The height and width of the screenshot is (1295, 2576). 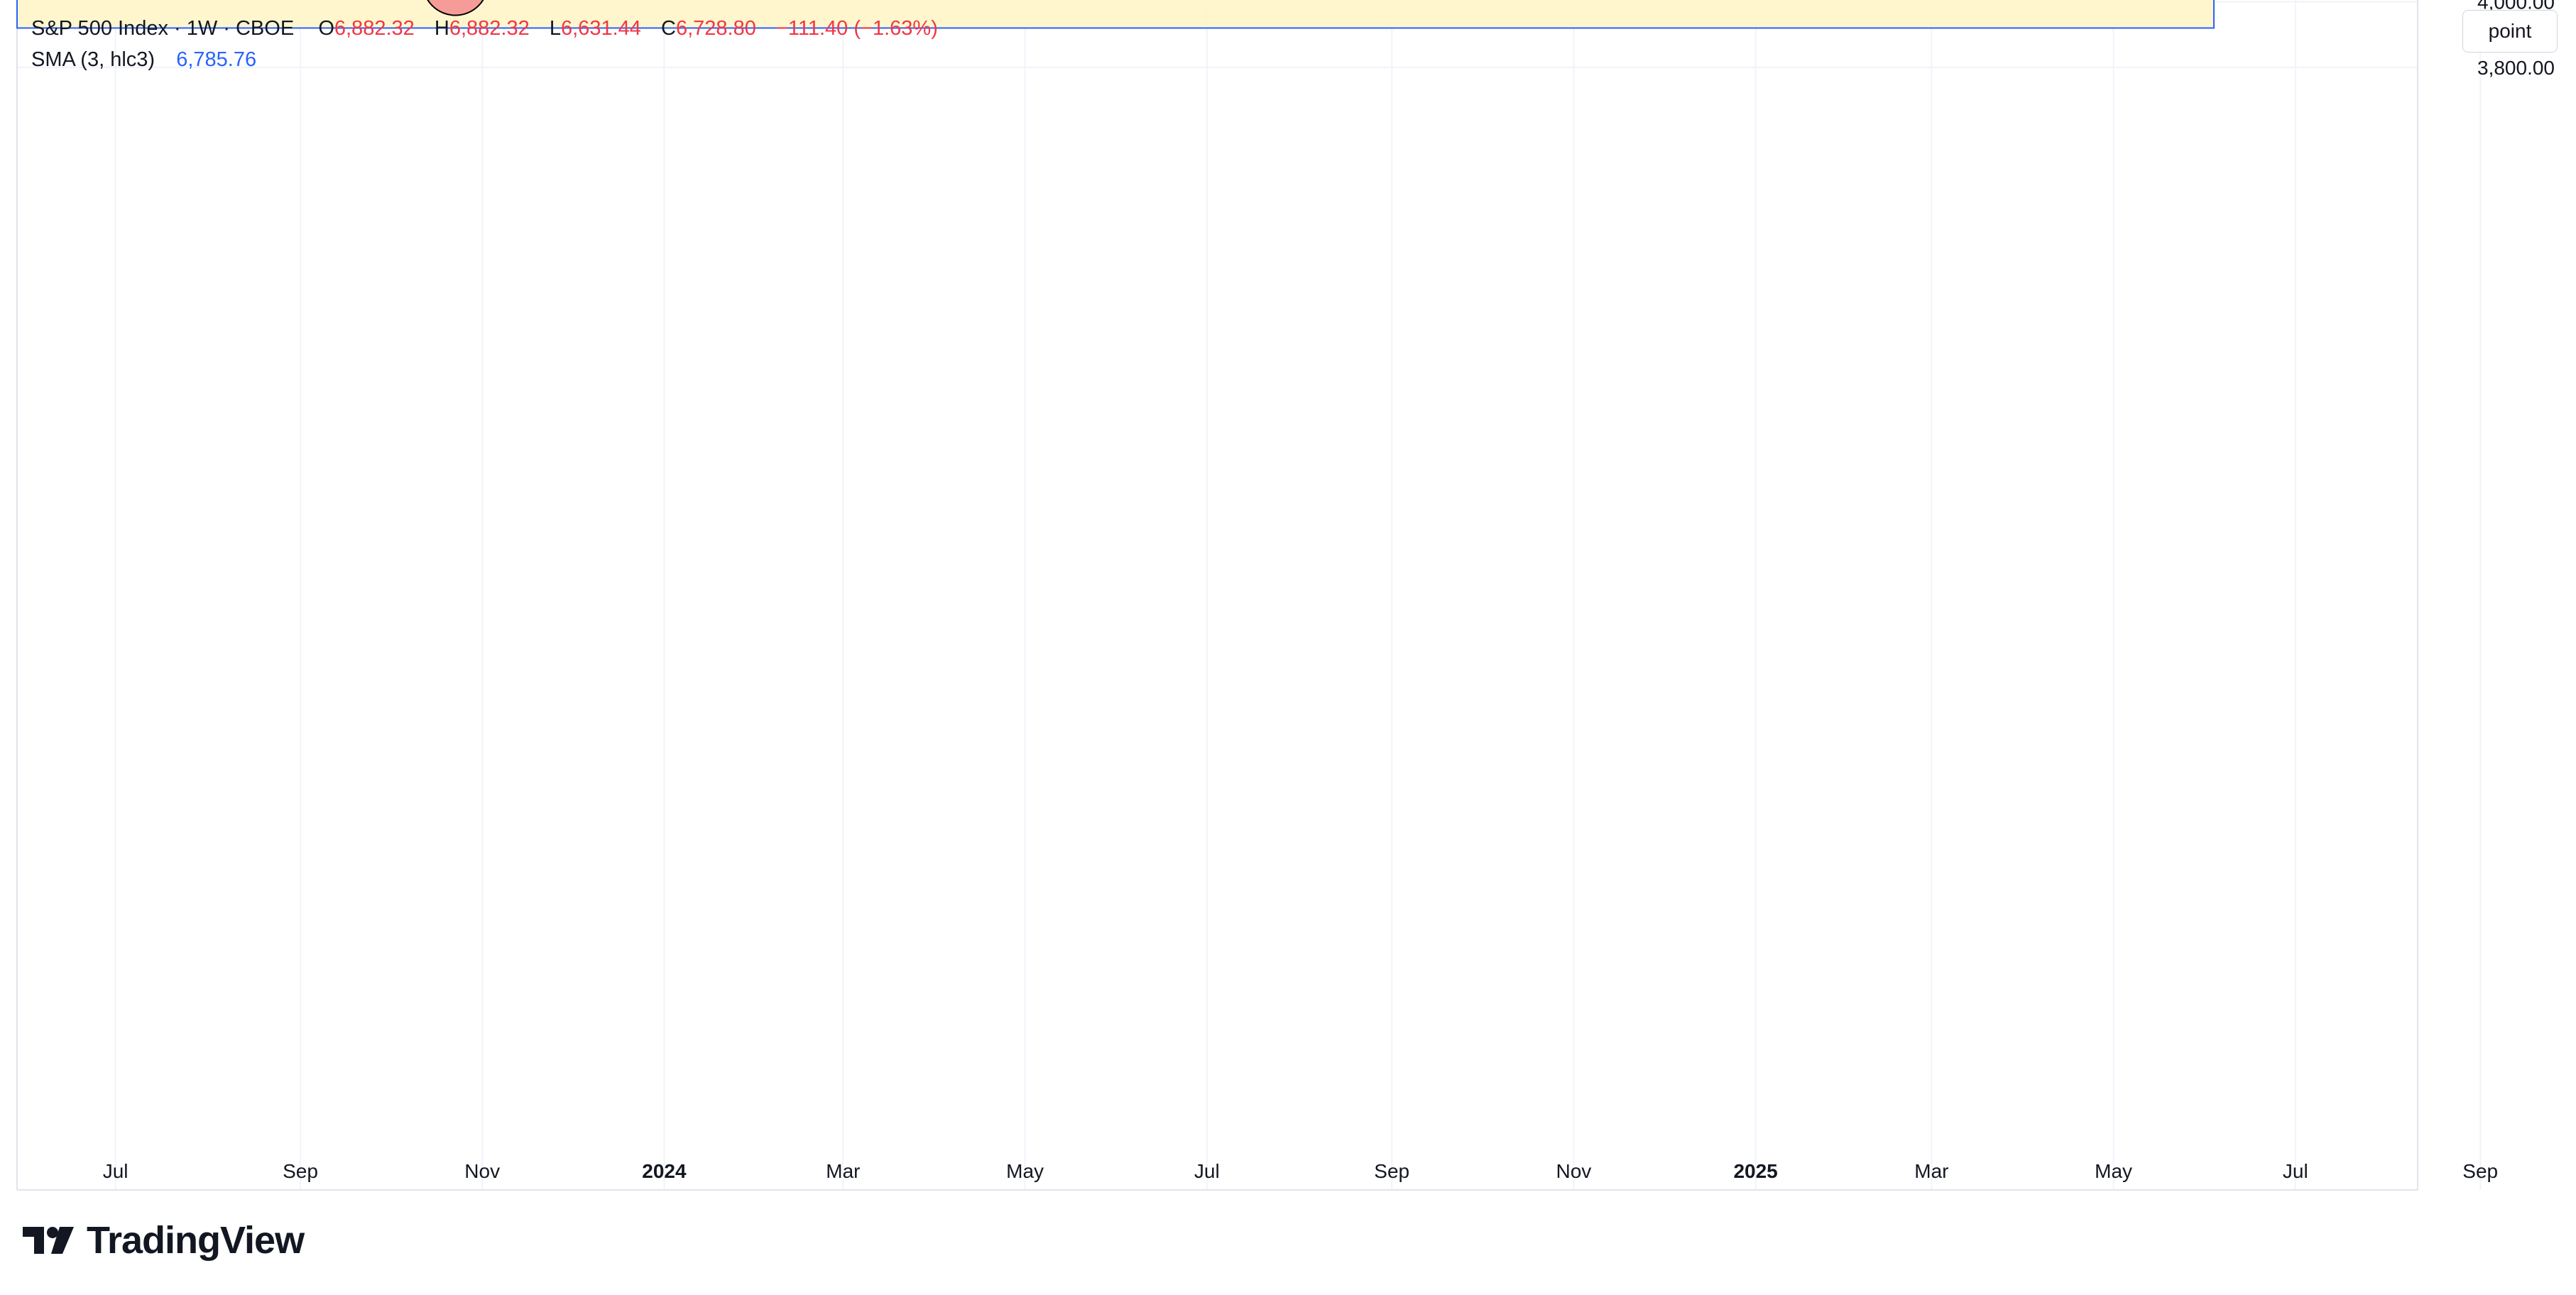 I want to click on brand-name: TradingView, so click(x=196, y=1240).